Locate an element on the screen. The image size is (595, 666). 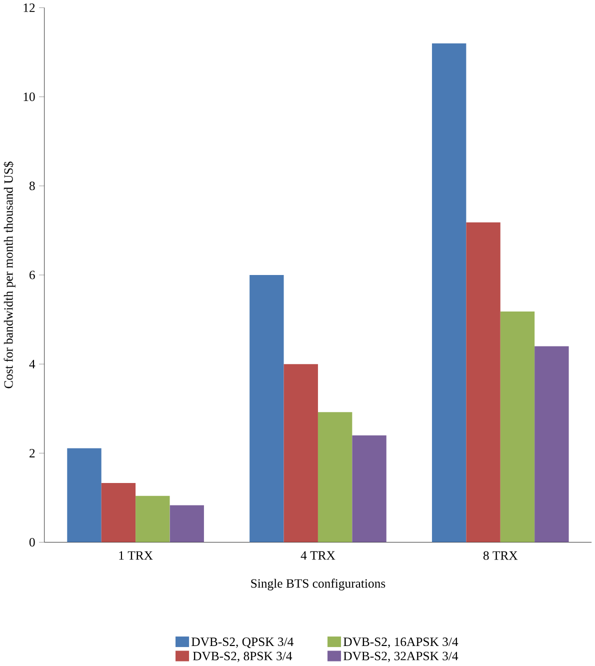
y-tick-label: 6 is located at coordinates (32, 275).